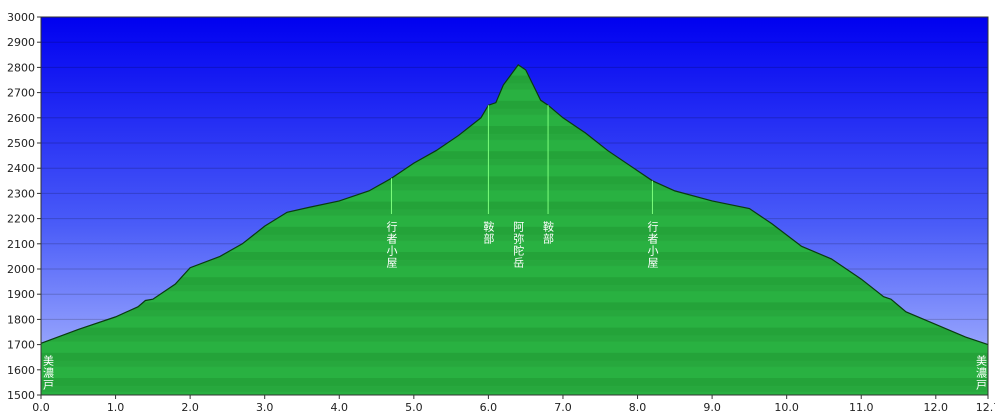  What do you see at coordinates (21, 319) in the screenshot?
I see `y-tick-label: 1800` at bounding box center [21, 319].